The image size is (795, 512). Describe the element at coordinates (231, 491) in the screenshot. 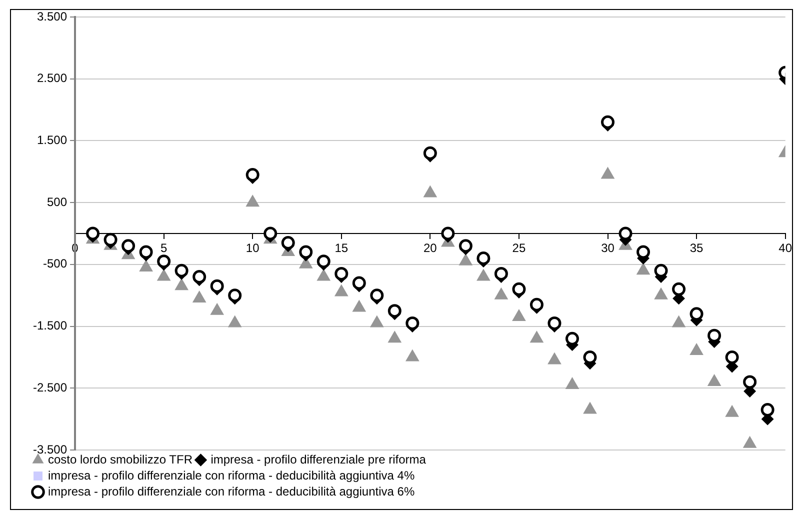

I see `legend-label: impresa - profilo differenziale con riforma - deducibilità aggiuntiva 6%` at that location.